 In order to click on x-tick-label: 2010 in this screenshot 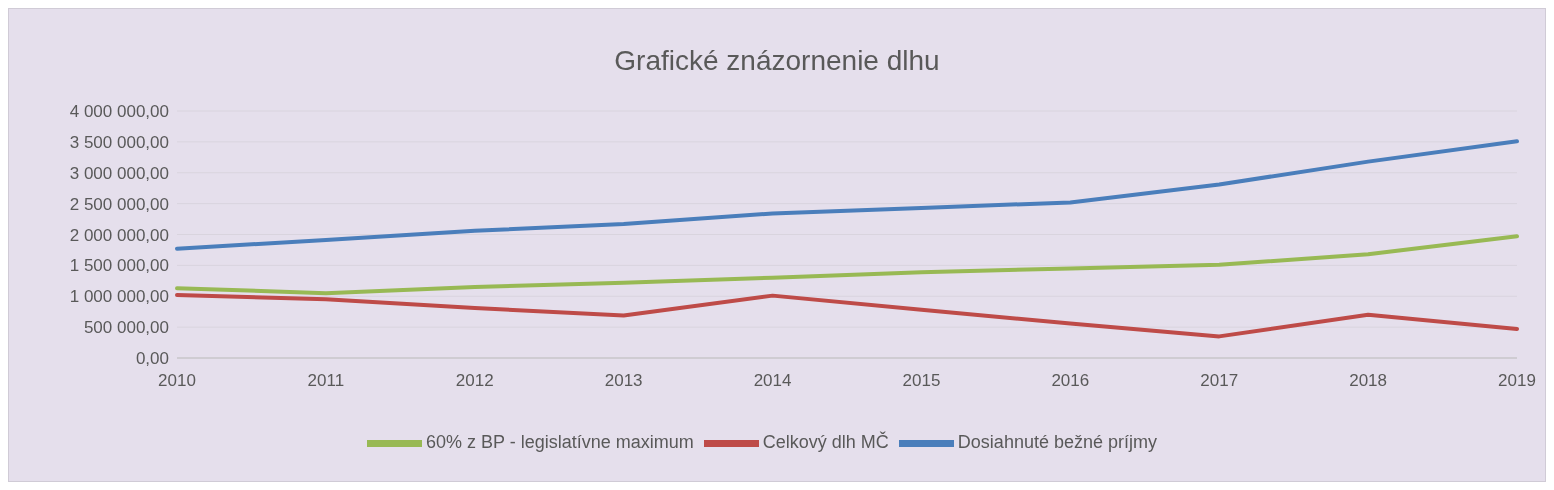, I will do `click(177, 381)`.